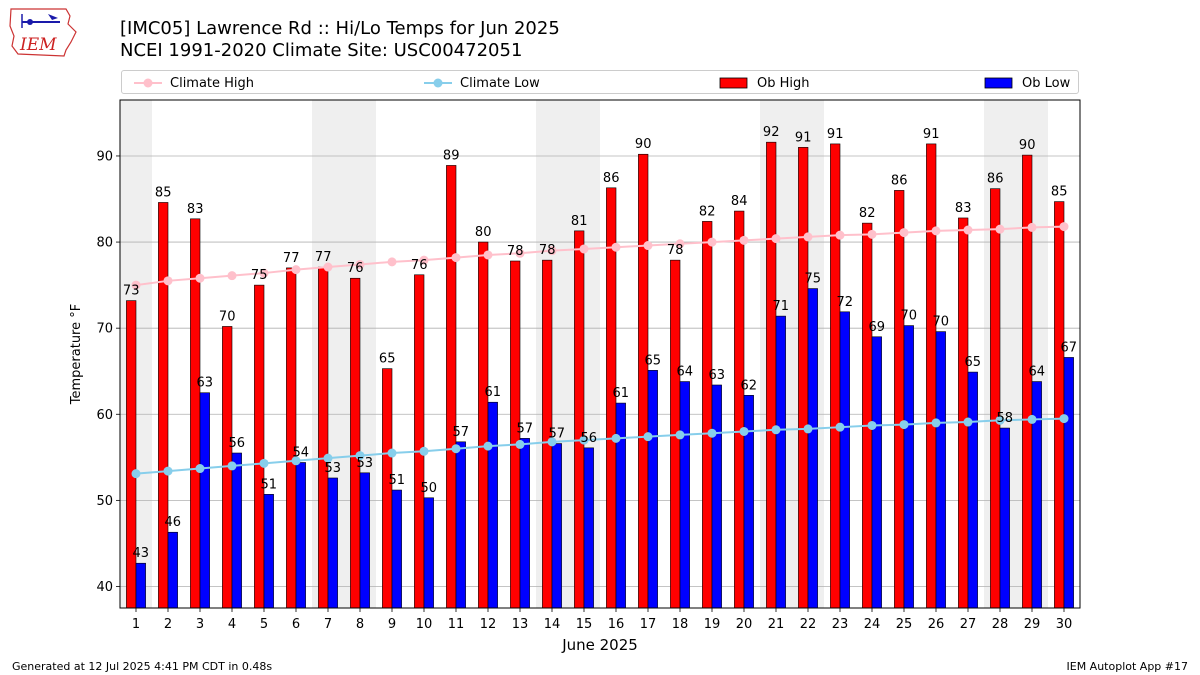  What do you see at coordinates (712, 624) in the screenshot?
I see `x-tick-label-19: 19` at bounding box center [712, 624].